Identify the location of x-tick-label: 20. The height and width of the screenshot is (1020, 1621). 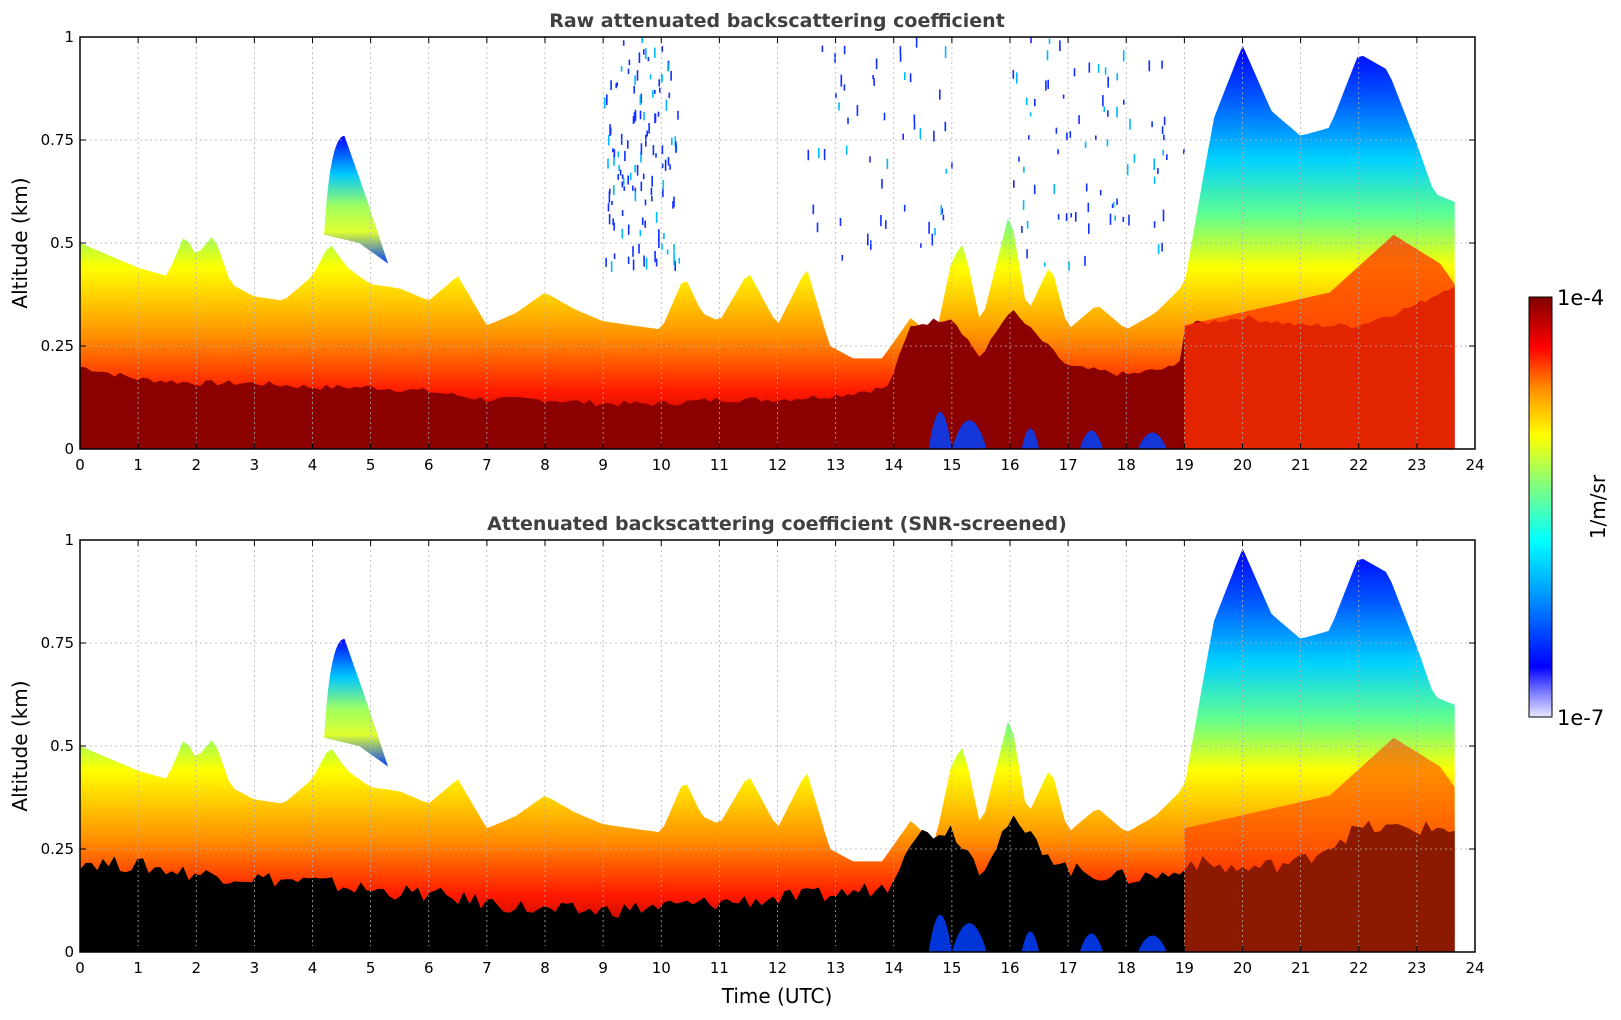
(1242, 968).